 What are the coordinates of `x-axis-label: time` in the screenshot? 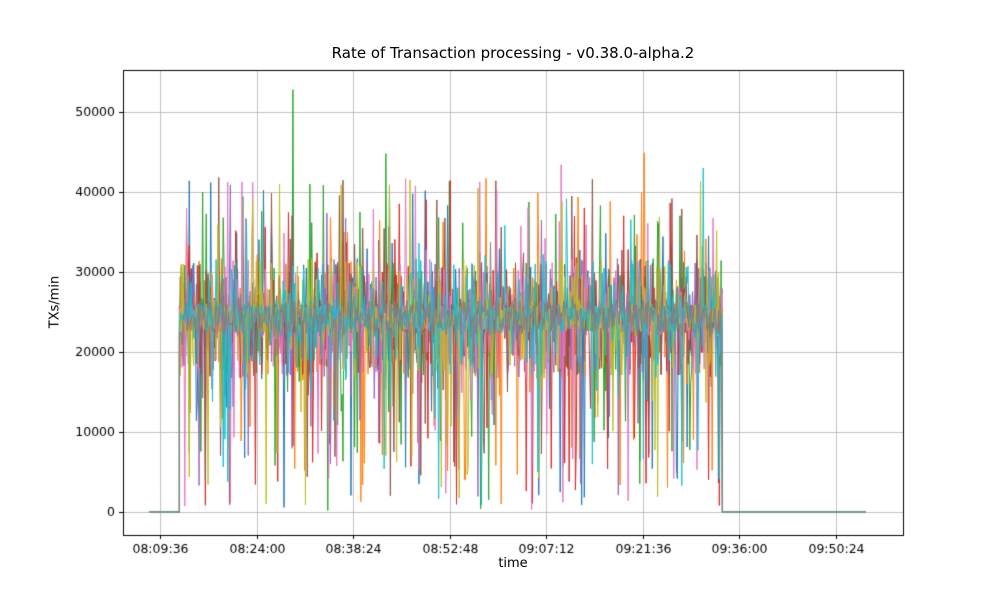 It's located at (513, 563).